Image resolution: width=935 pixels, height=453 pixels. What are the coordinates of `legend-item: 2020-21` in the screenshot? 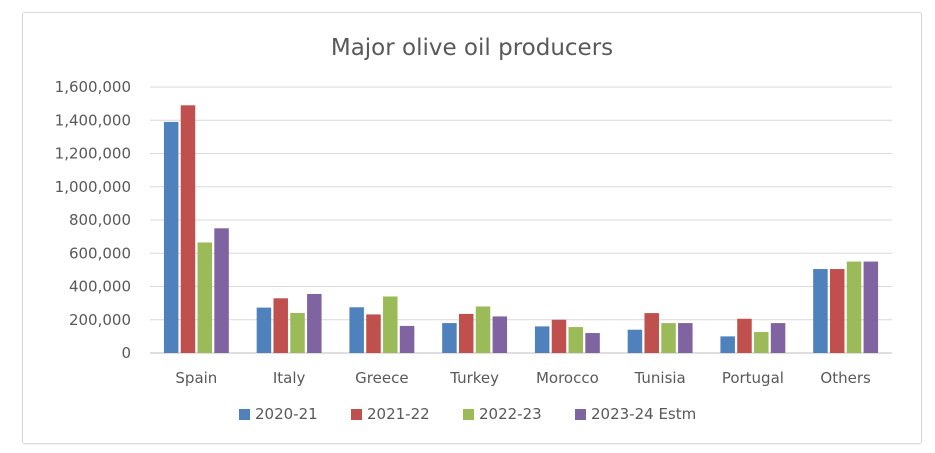 It's located at (278, 414).